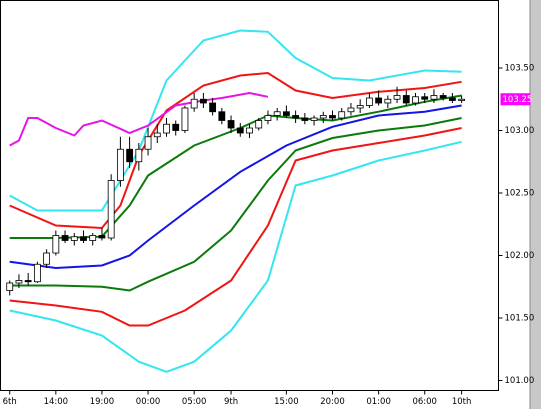  What do you see at coordinates (520, 256) in the screenshot?
I see `y-tick-label: 102.00` at bounding box center [520, 256].